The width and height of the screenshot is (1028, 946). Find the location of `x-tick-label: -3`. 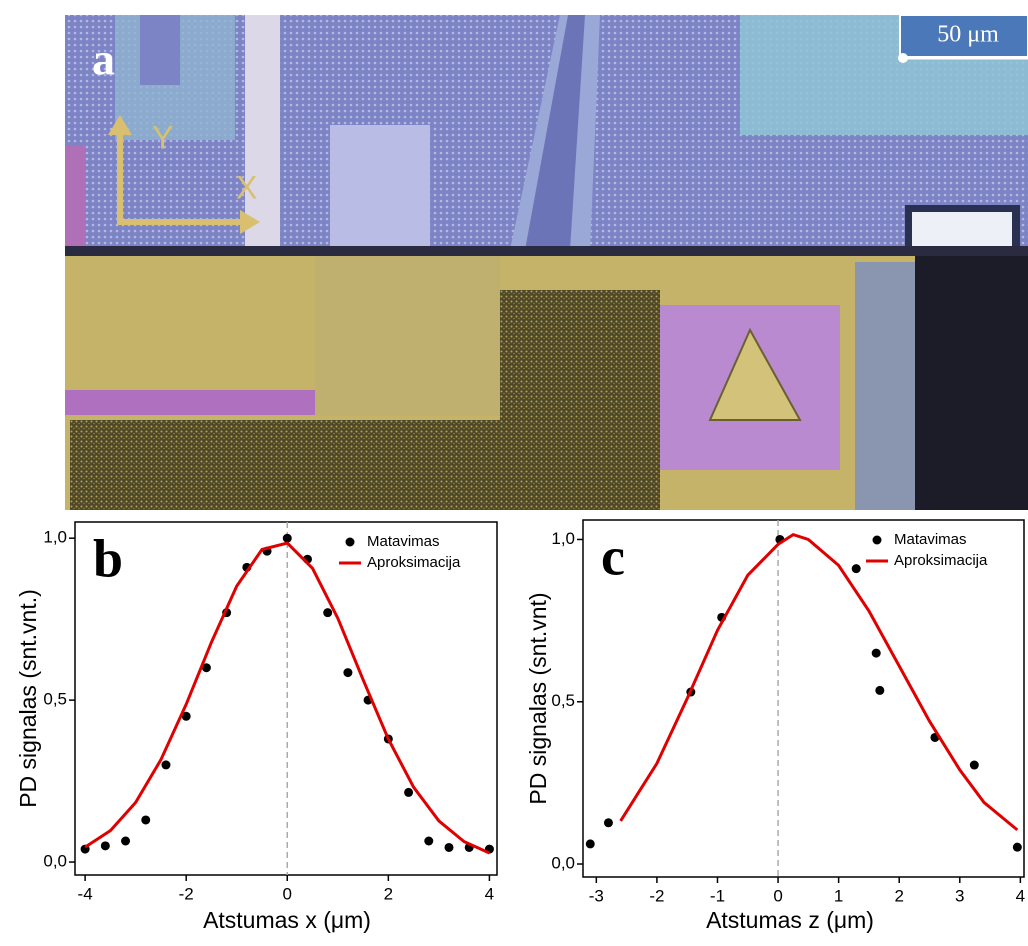

x-tick-label: -3 is located at coordinates (596, 895).